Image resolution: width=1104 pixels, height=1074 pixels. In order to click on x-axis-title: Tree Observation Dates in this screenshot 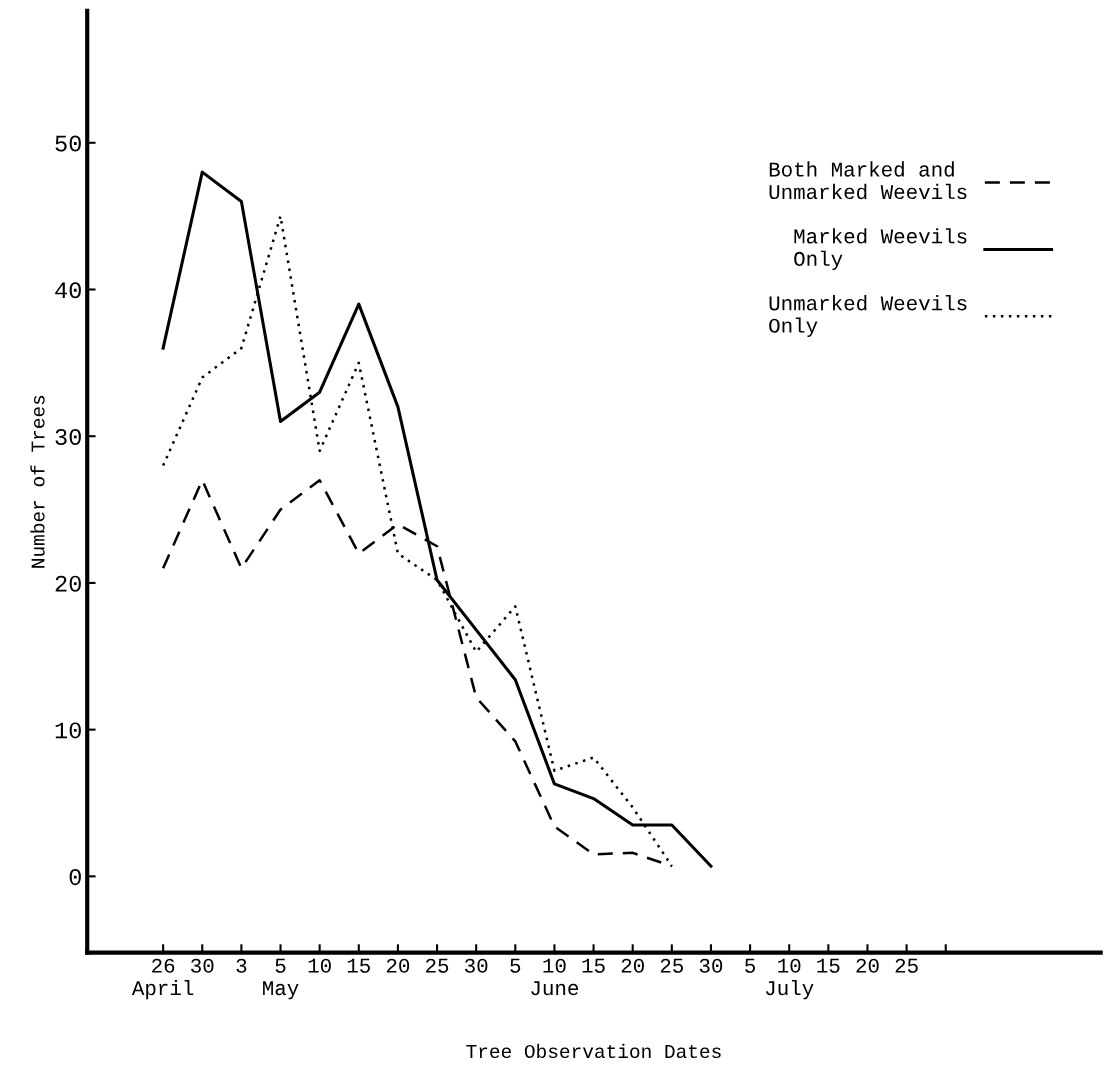, I will do `click(593, 1051)`.